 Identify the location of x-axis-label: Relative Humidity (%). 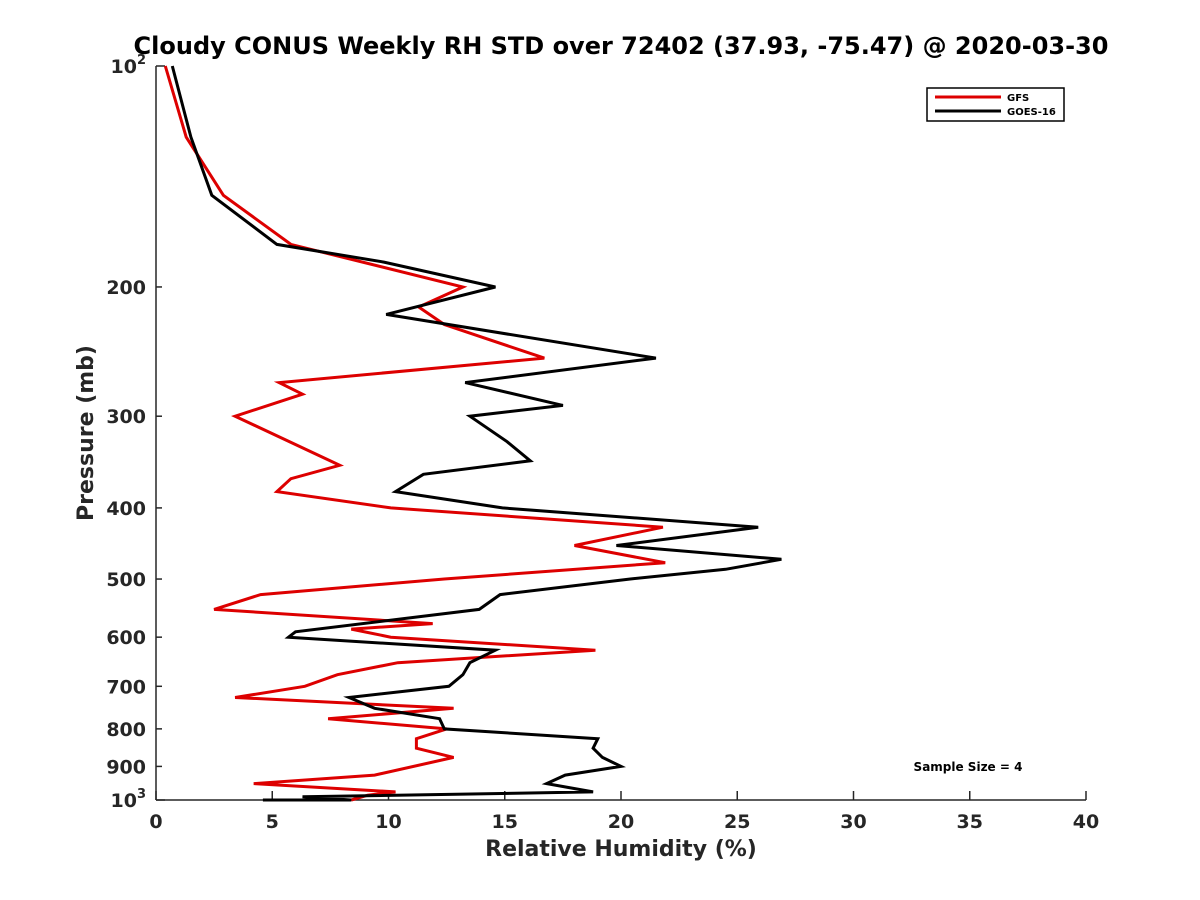
(621, 849).